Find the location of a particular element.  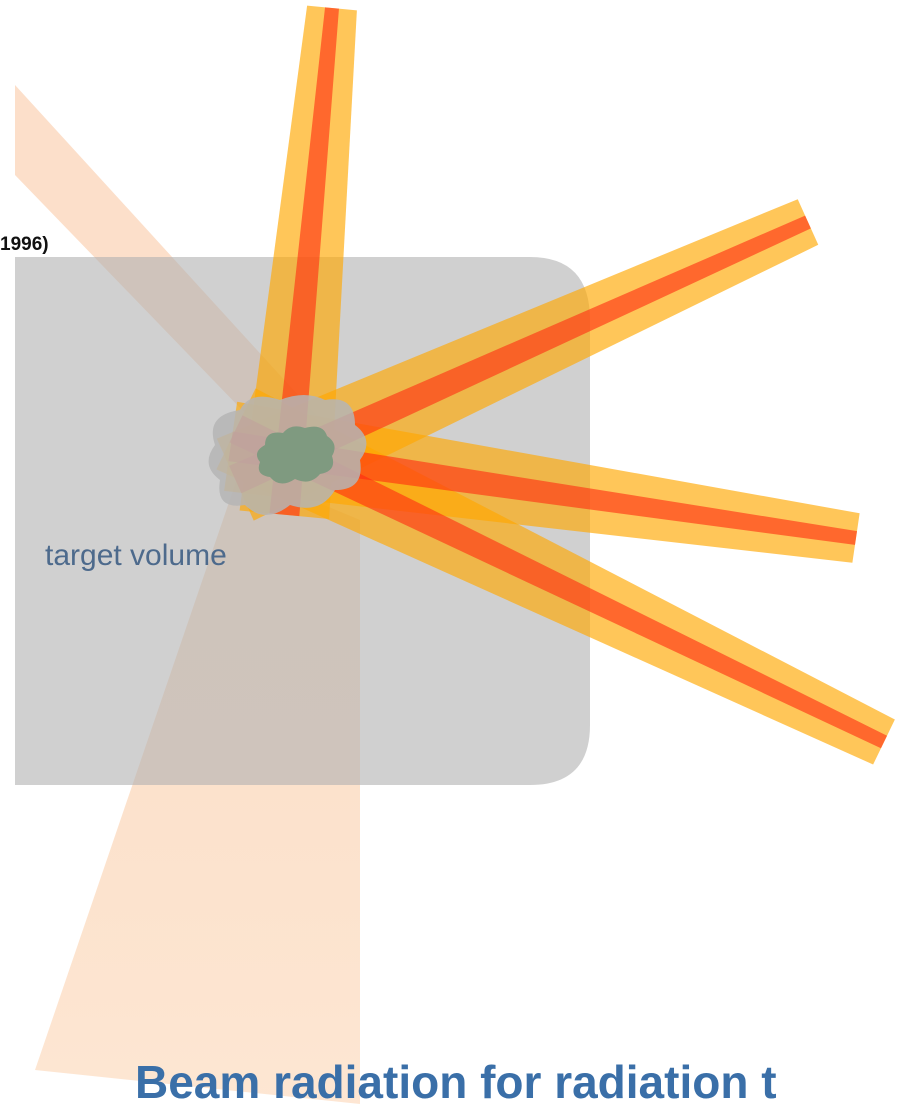

caption: Beam radiation for radiation t is located at coordinates (456, 1080).